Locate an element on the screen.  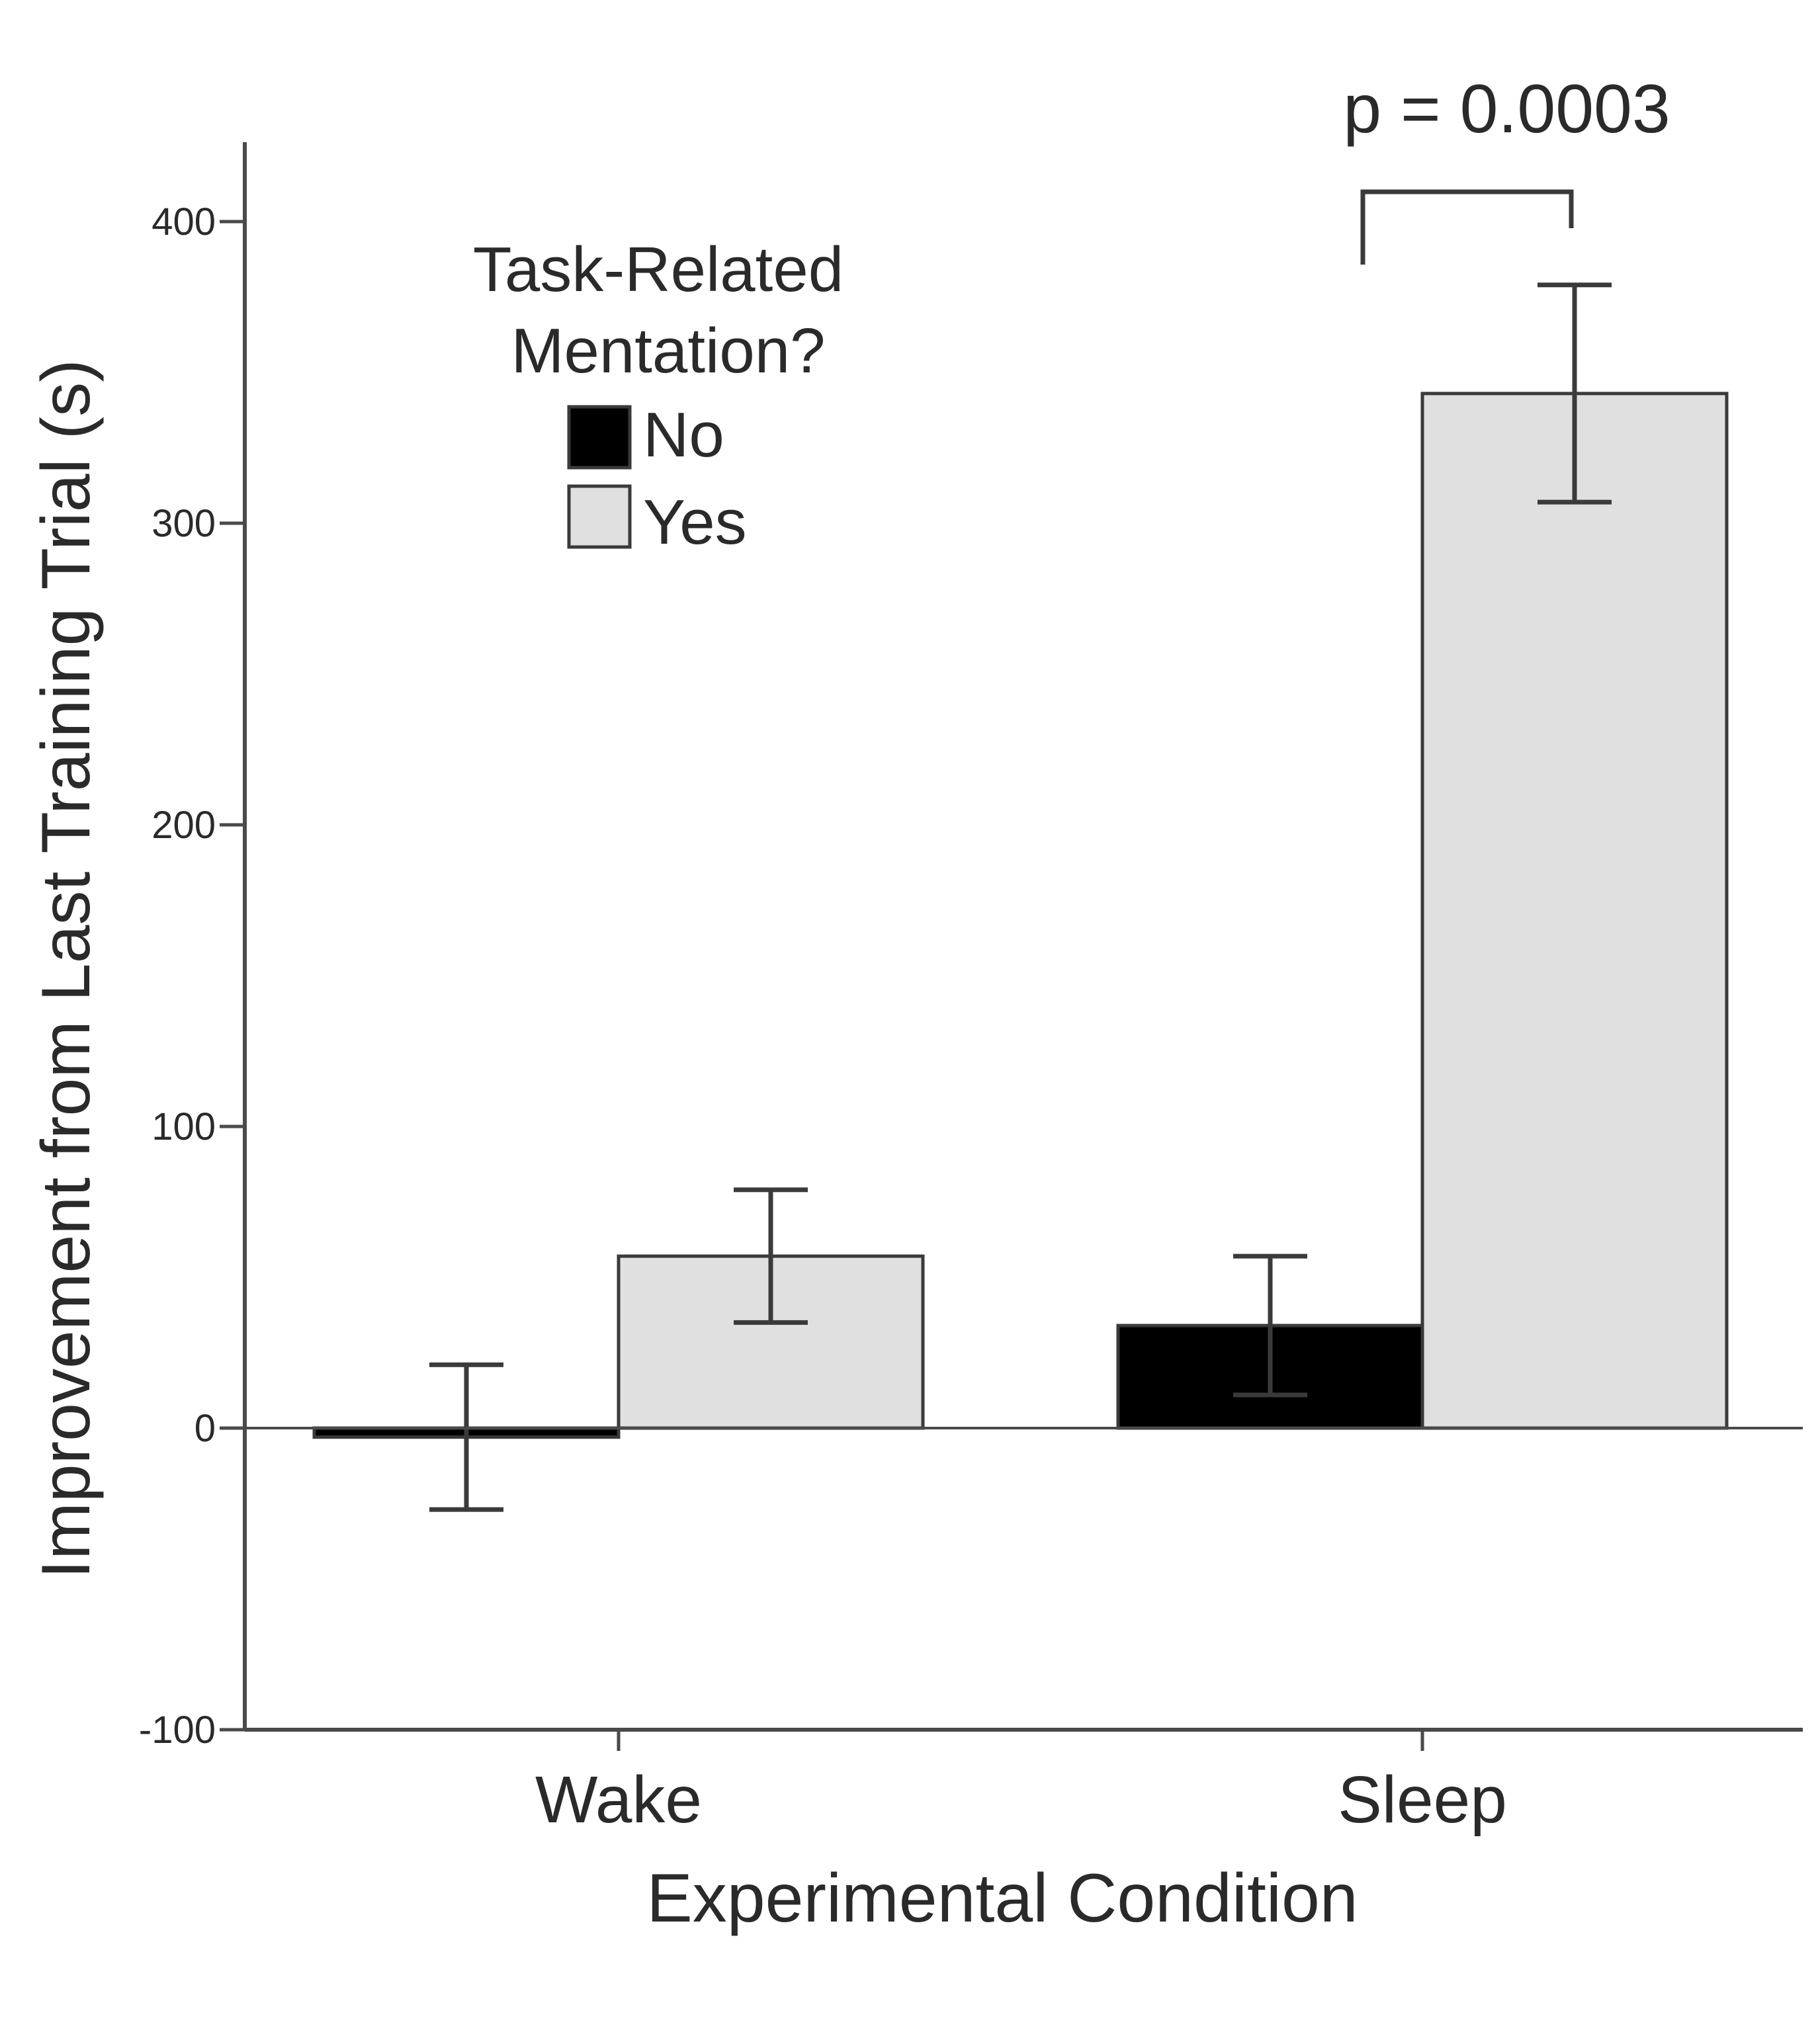
legend-swatch-yes is located at coordinates (599, 516).